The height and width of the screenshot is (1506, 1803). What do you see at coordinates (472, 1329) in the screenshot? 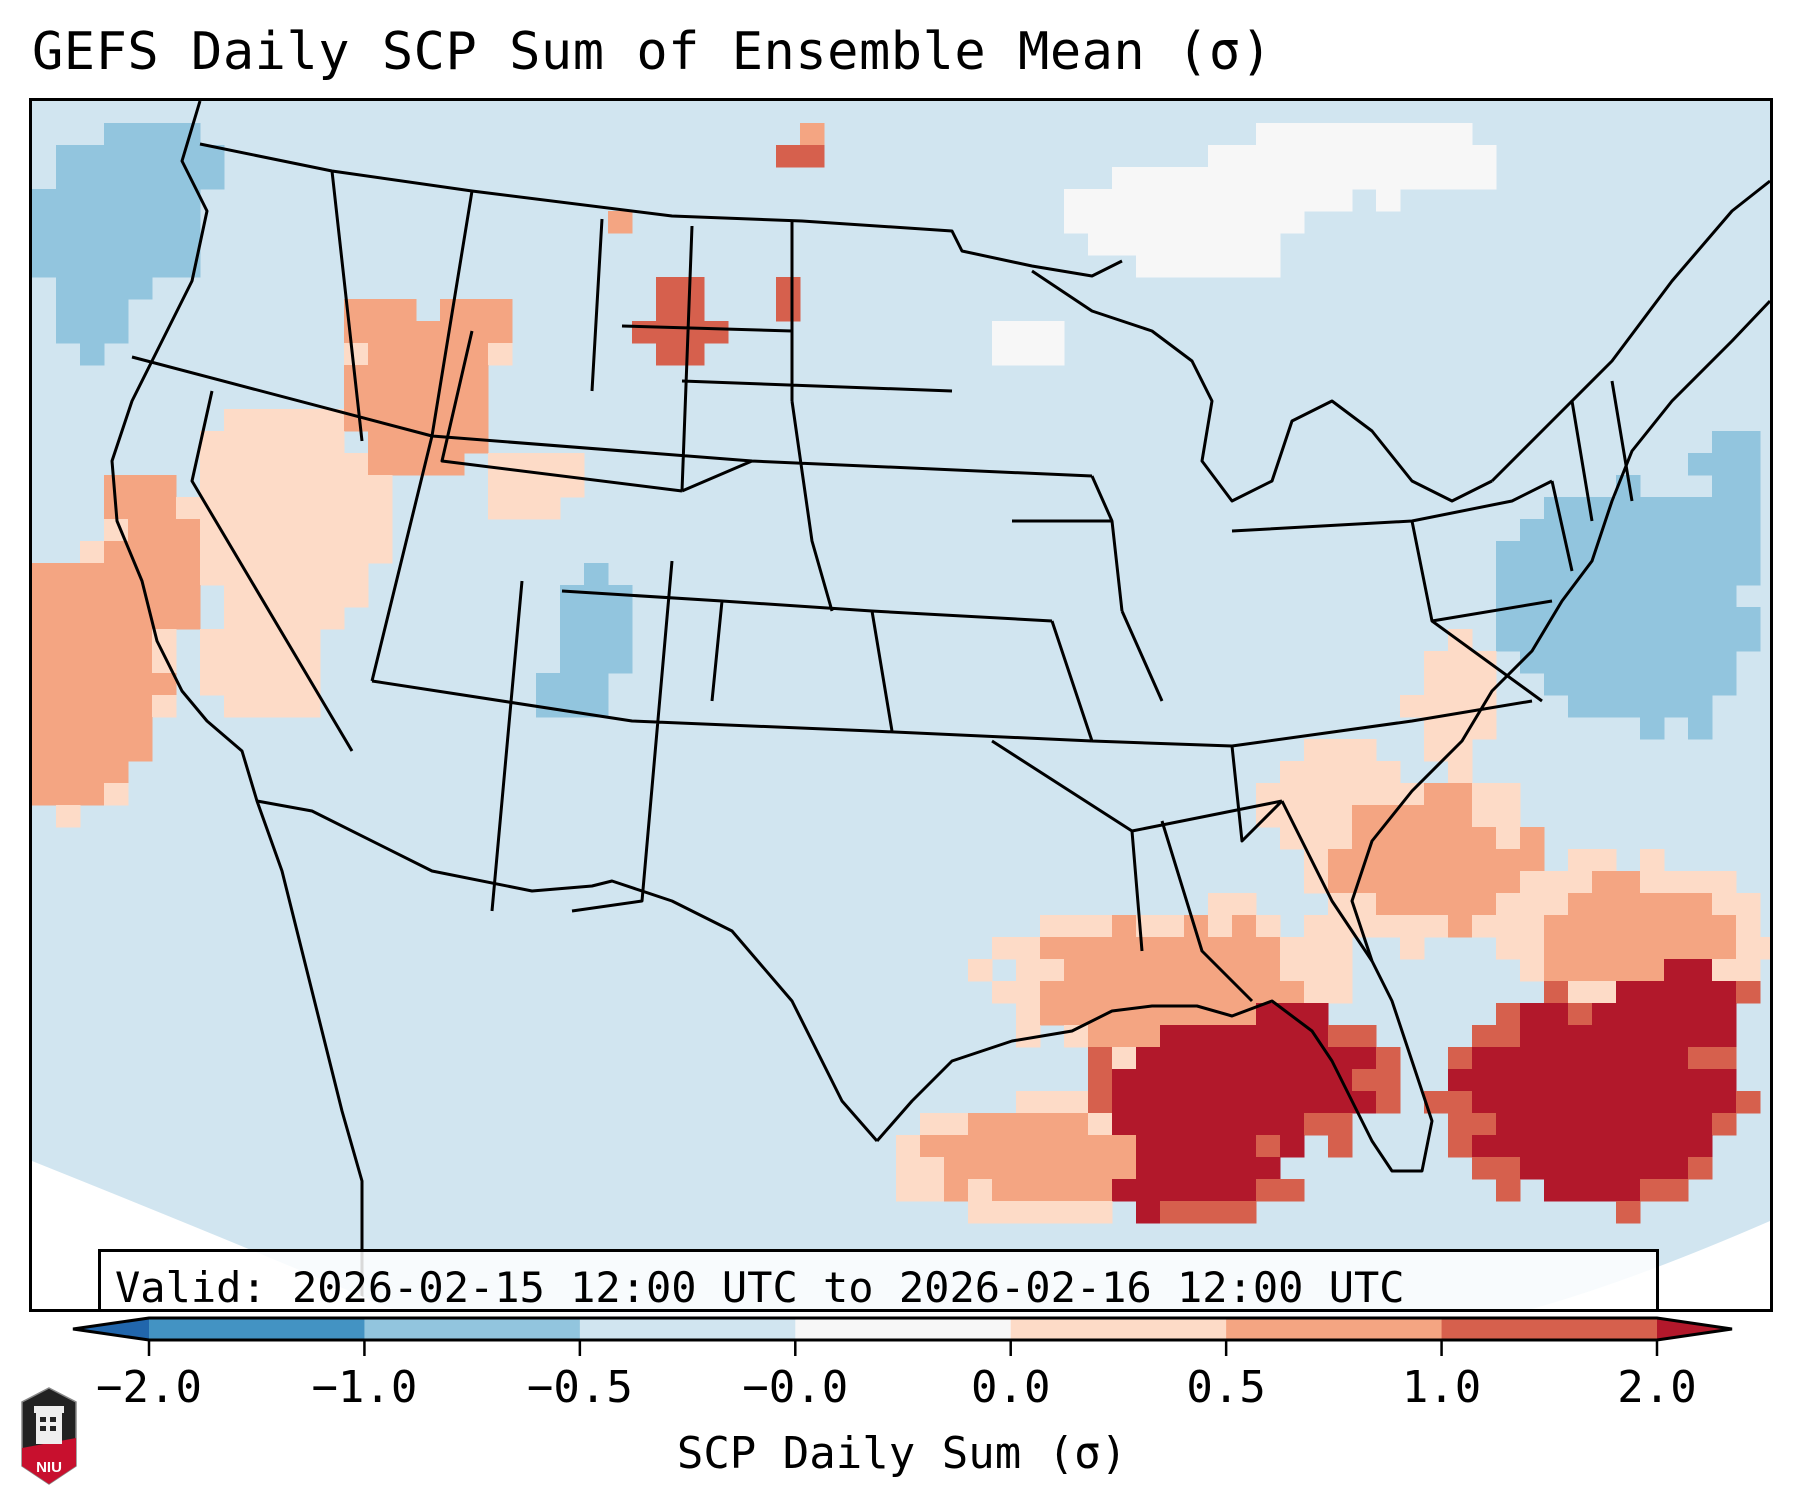
I see `colorbar-segment` at bounding box center [472, 1329].